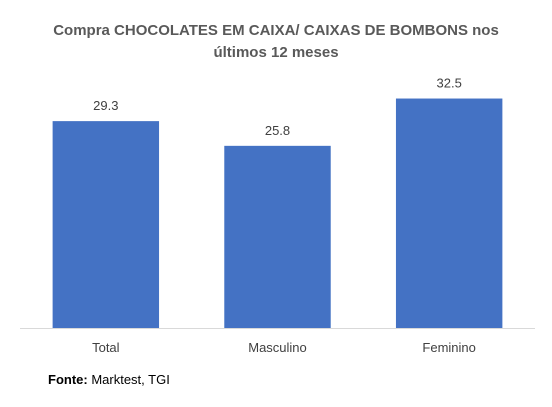  What do you see at coordinates (128, 379) in the screenshot?
I see `source-text: Marktest, TGI` at bounding box center [128, 379].